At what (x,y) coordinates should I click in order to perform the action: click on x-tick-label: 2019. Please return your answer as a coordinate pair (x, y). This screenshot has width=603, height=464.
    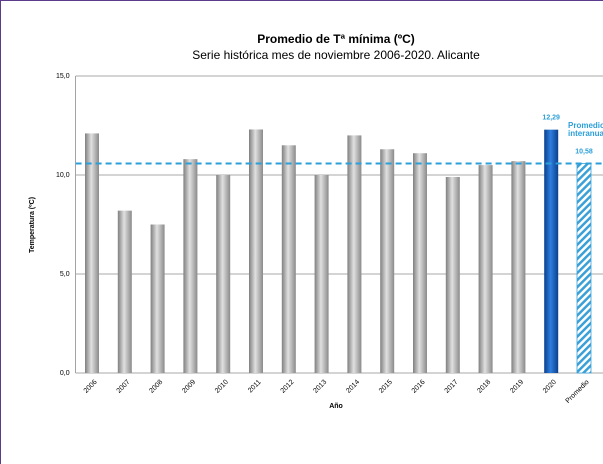
    Looking at the image, I should click on (517, 387).